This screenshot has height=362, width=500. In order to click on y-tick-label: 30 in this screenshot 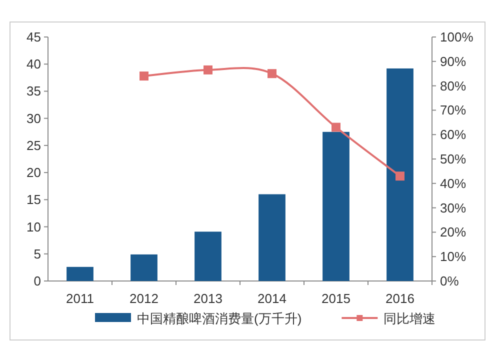, I will do `click(33, 118)`.